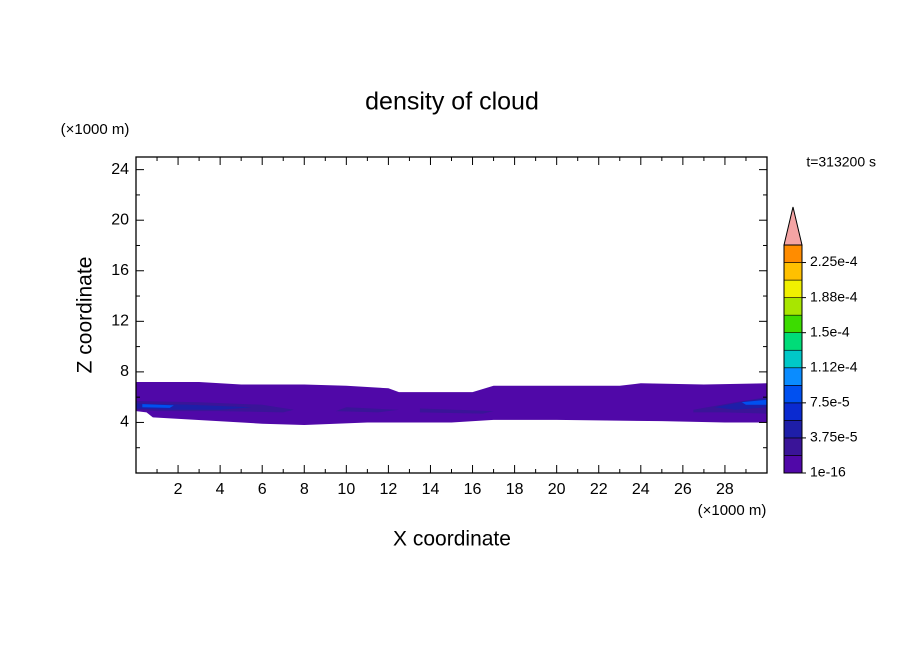  What do you see at coordinates (830, 331) in the screenshot?
I see `colorbar-tick-label: 1.5e-4` at bounding box center [830, 331].